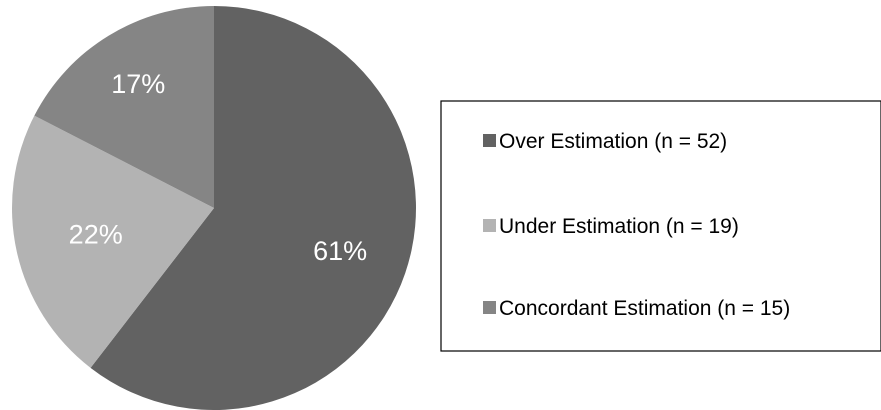  Describe the element at coordinates (96, 234) in the screenshot. I see `pie-percent-label: 22%` at that location.